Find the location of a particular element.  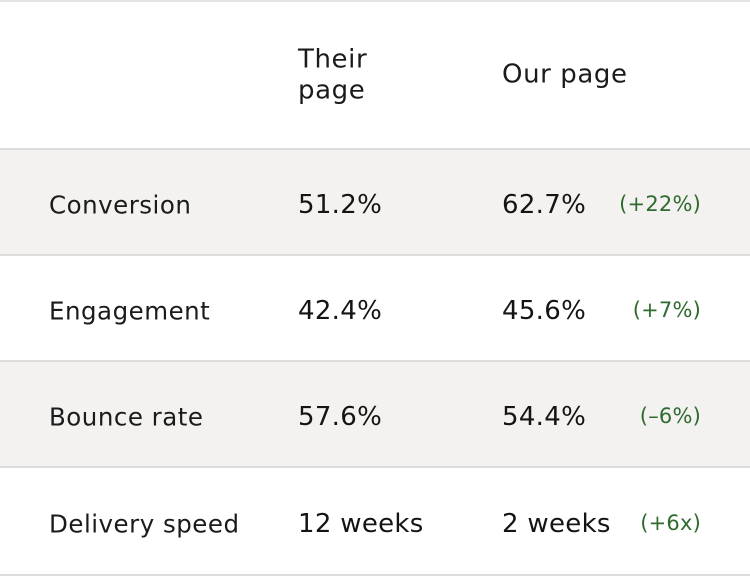

our-value: 54.4% is located at coordinates (544, 417).